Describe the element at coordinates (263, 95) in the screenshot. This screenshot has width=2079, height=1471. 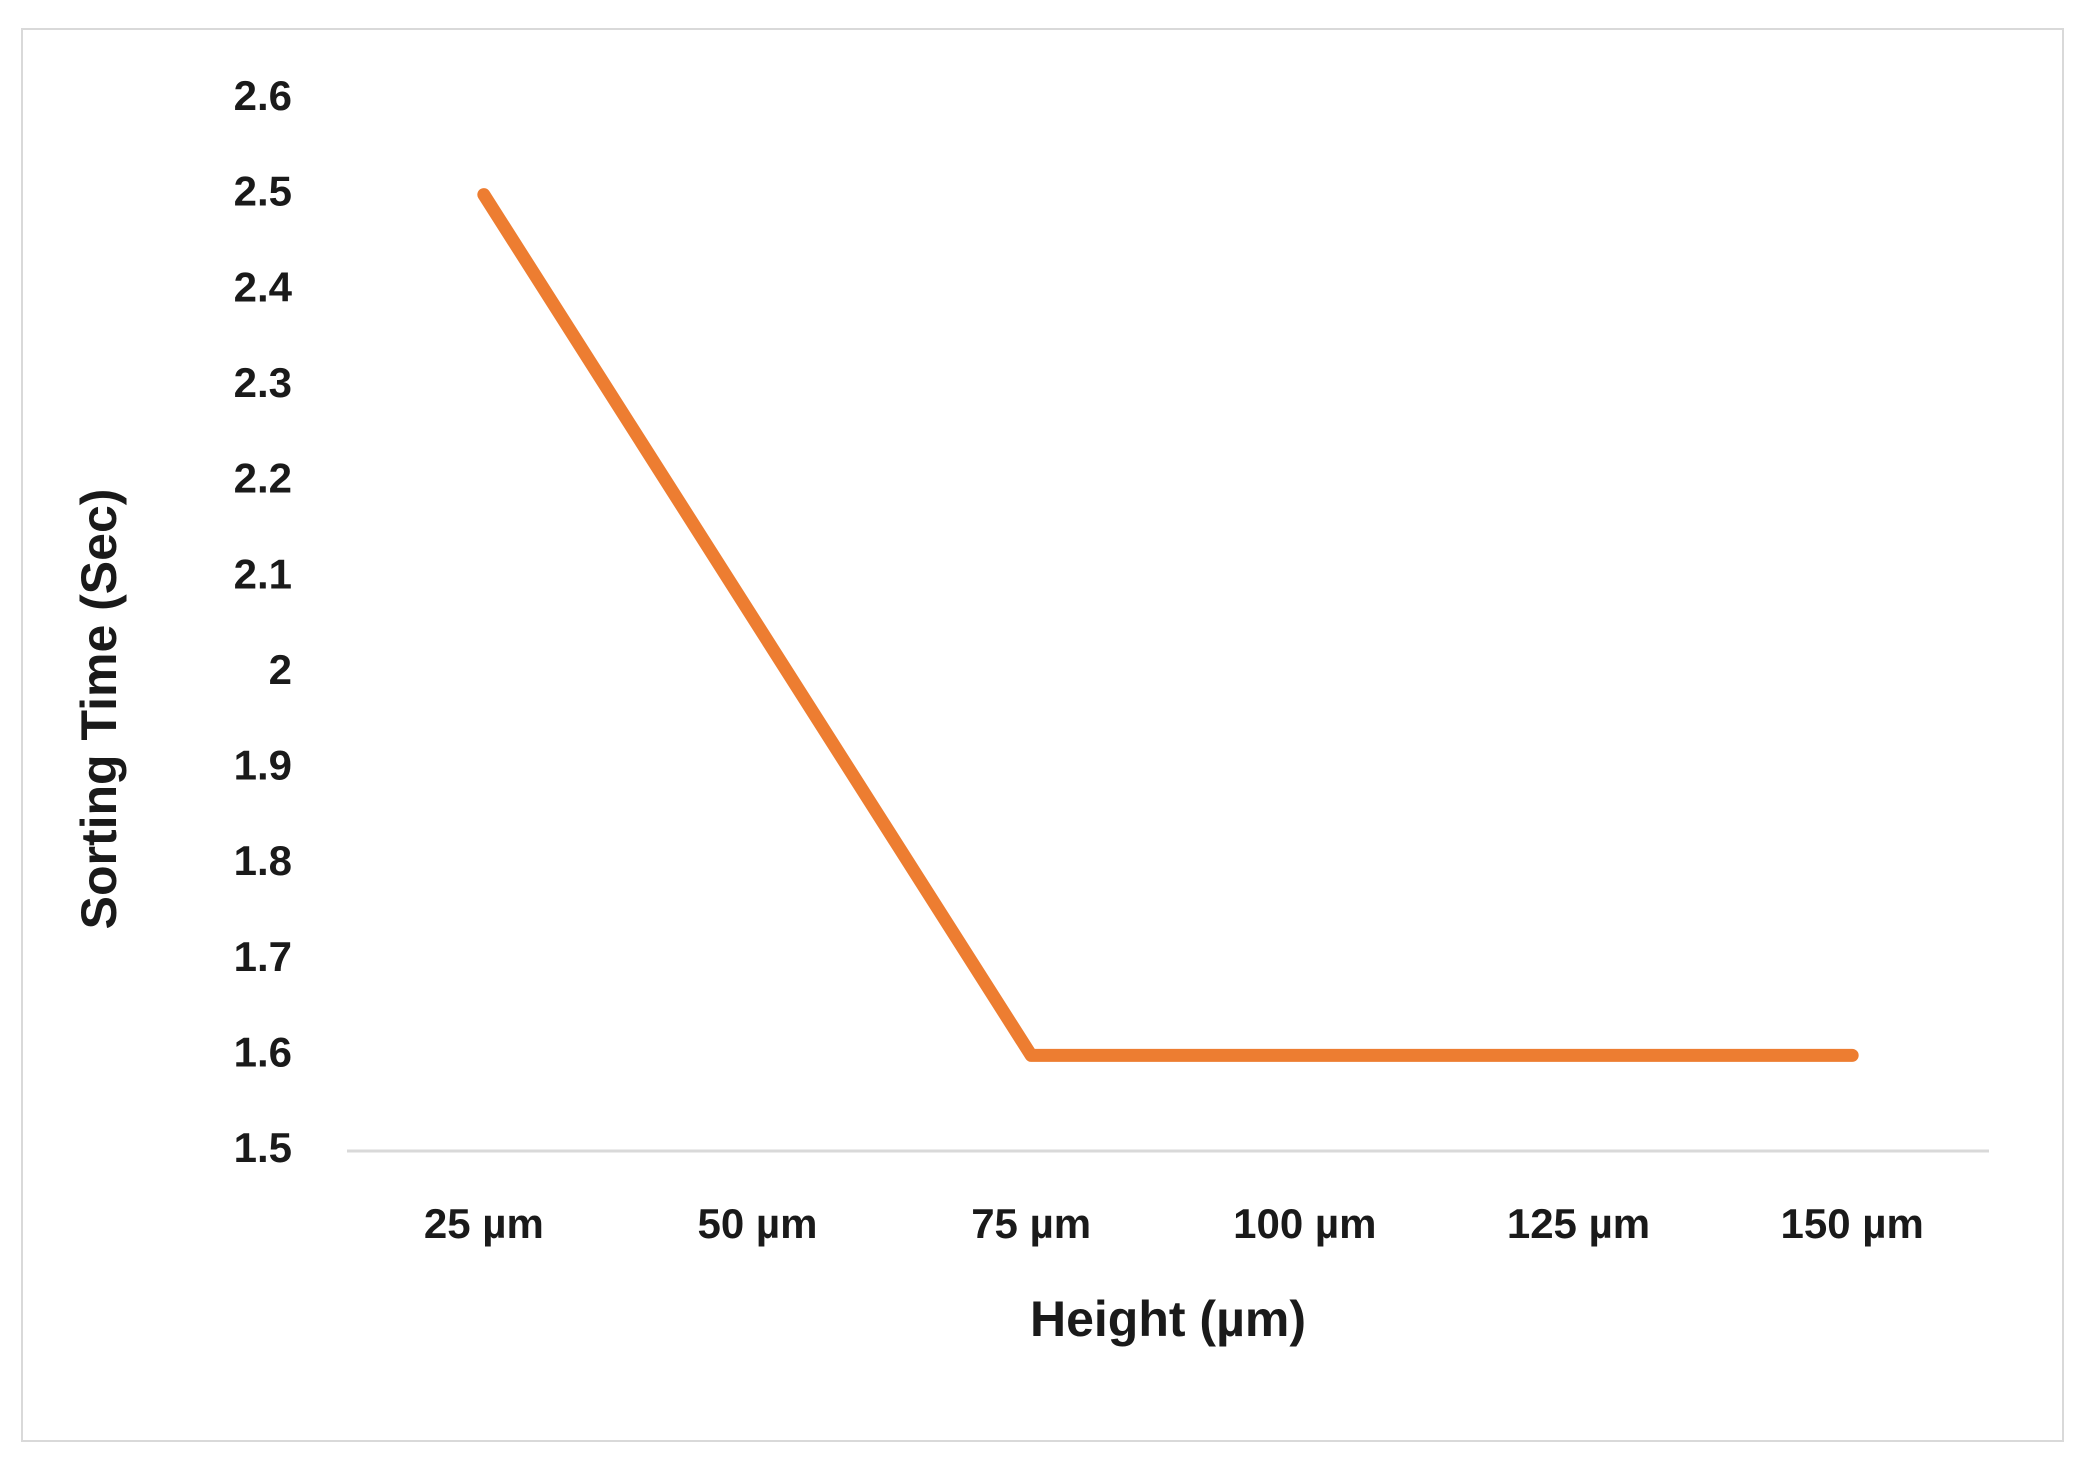
I see `y-tick-label: 2.6` at that location.